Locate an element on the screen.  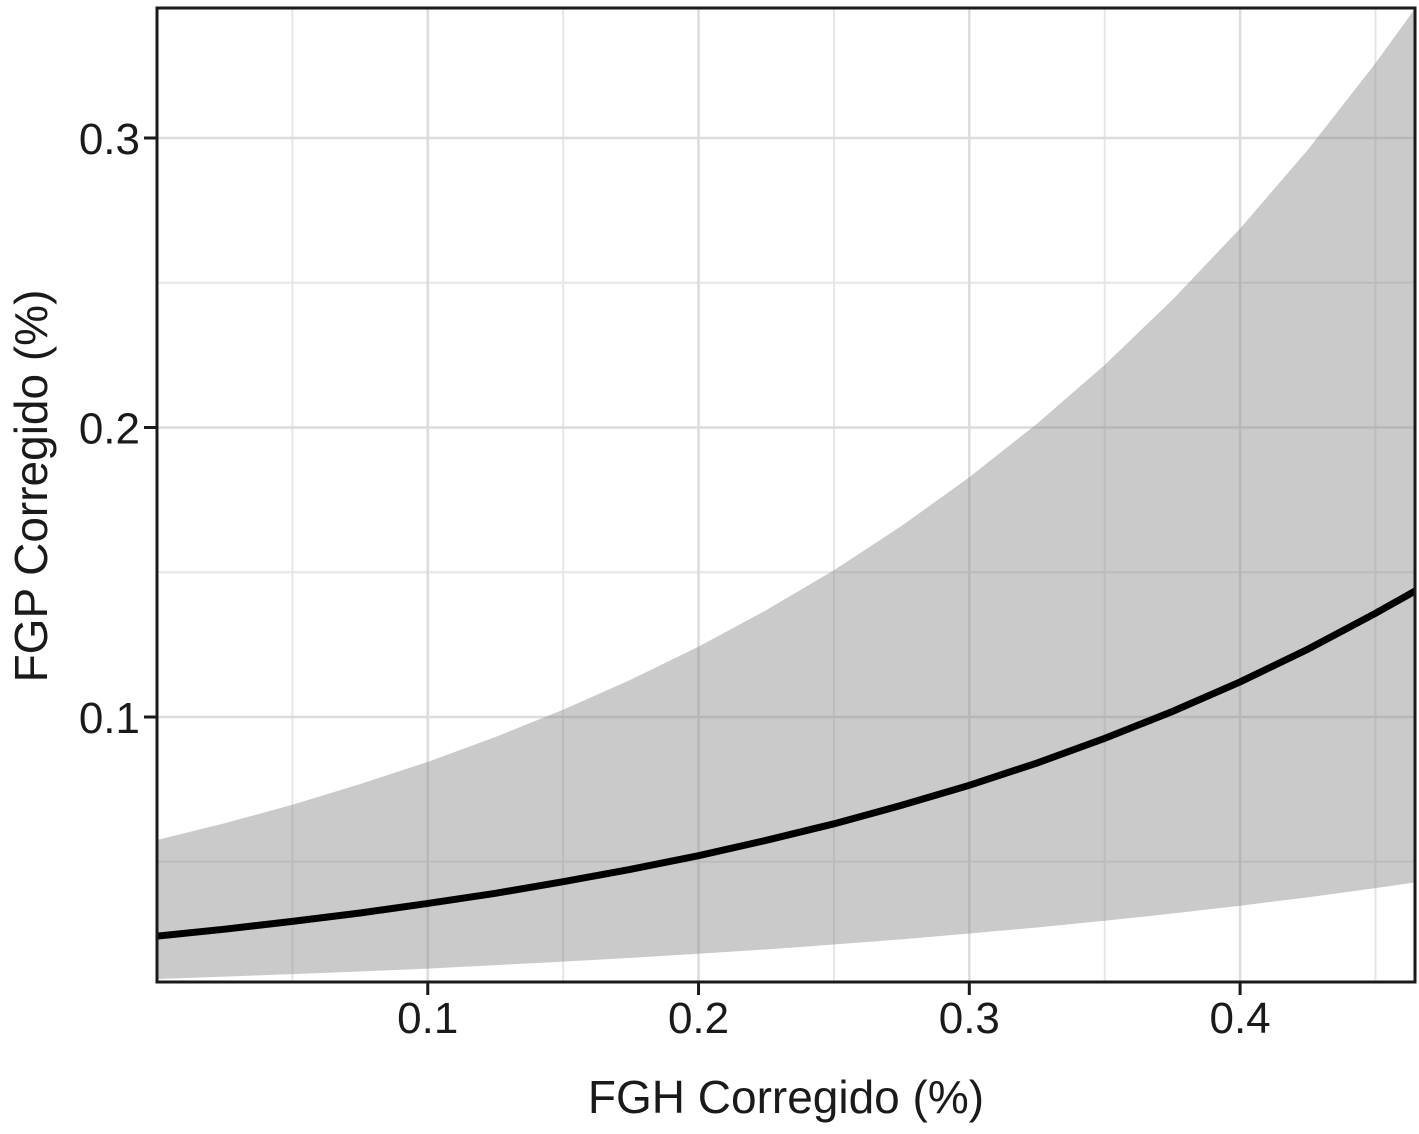
y-tick-label: 0.1 is located at coordinates (109, 718).